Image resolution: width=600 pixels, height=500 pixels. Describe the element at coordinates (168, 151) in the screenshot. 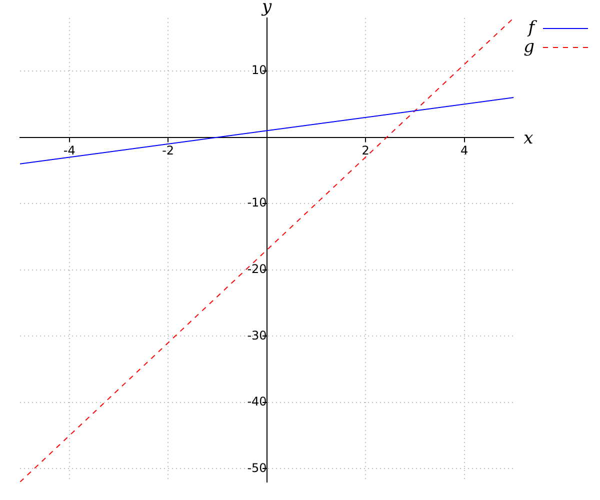

I see `x-tick-label: -2` at that location.